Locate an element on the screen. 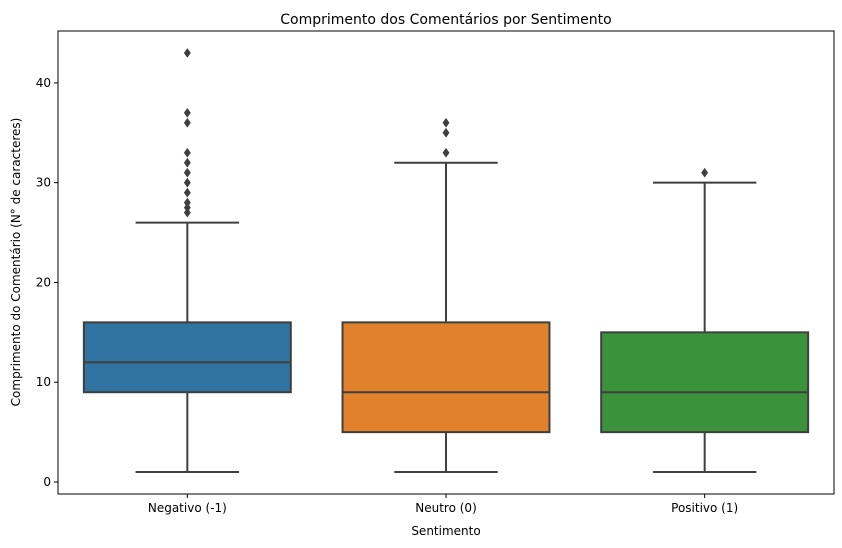 The width and height of the screenshot is (842, 548). box-group is located at coordinates (705, 320).